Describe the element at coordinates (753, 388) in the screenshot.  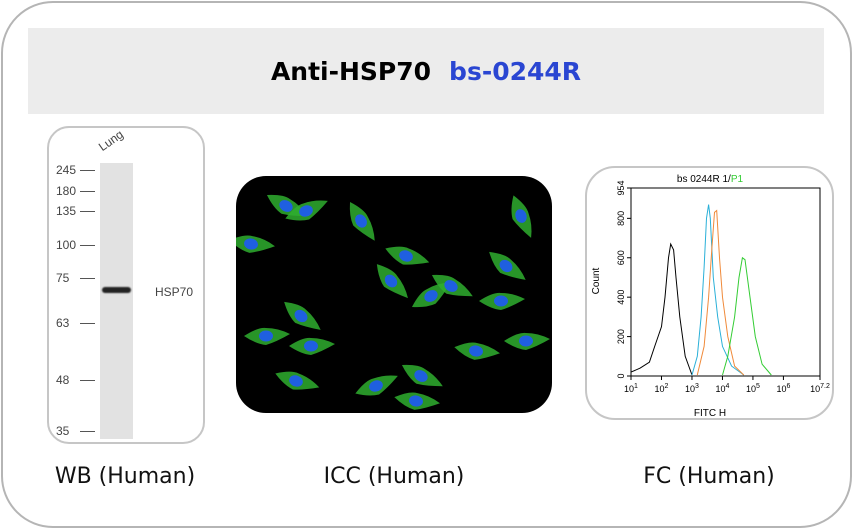
I see `x-tick-label: 10⁵` at that location.